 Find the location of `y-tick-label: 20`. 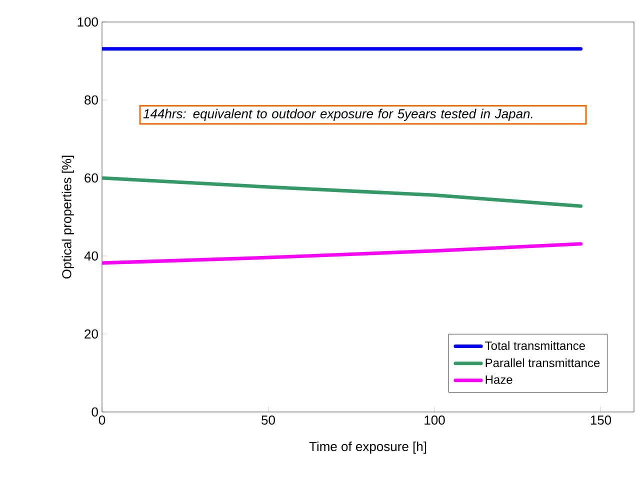

y-tick-label: 20 is located at coordinates (91, 334).